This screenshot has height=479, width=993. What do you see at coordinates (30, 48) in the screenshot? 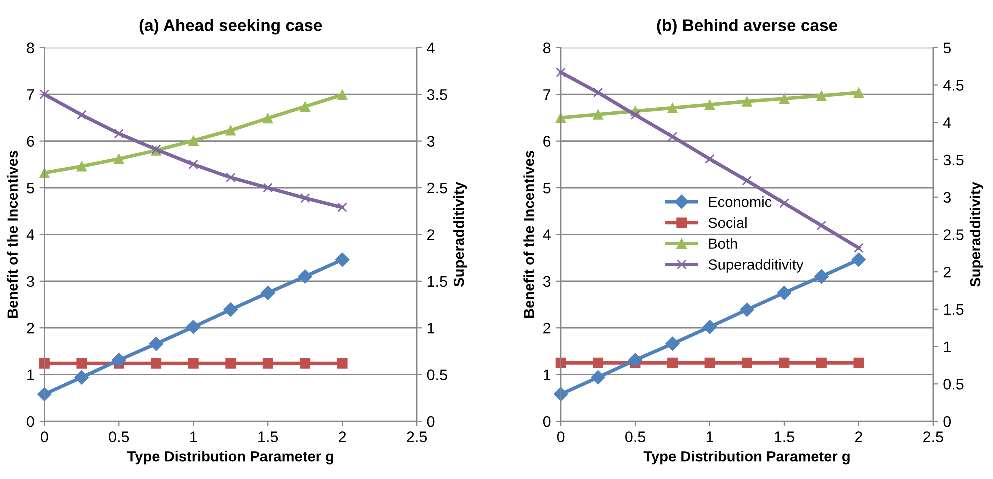
I see `y-tick-label: 8` at bounding box center [30, 48].